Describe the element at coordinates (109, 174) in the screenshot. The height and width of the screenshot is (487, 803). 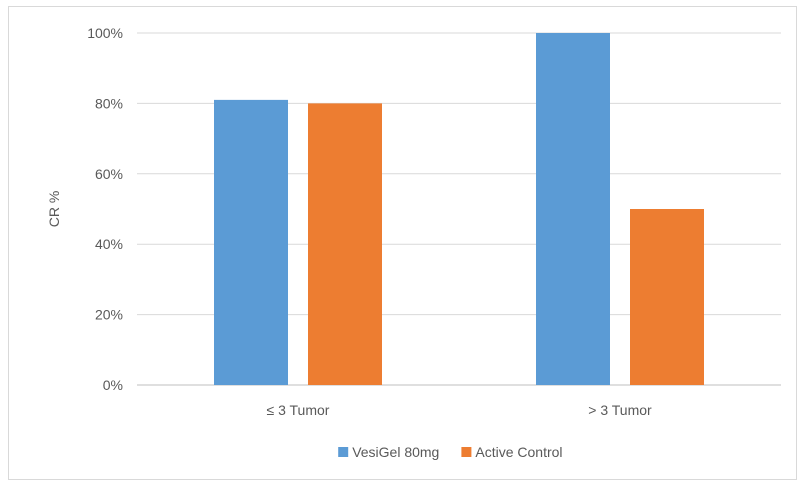
I see `y-tick-label: 60%` at that location.